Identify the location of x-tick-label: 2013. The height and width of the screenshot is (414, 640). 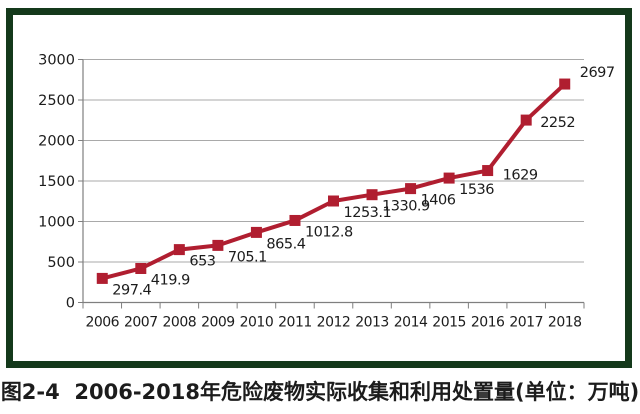
(372, 323).